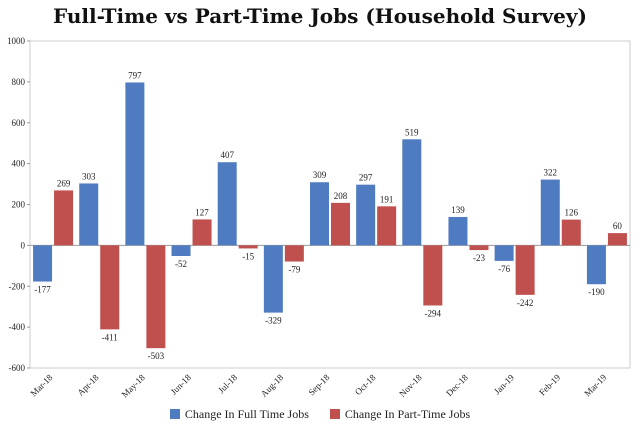 Image resolution: width=640 pixels, height=435 pixels. I want to click on y-tick-label: 400, so click(19, 164).